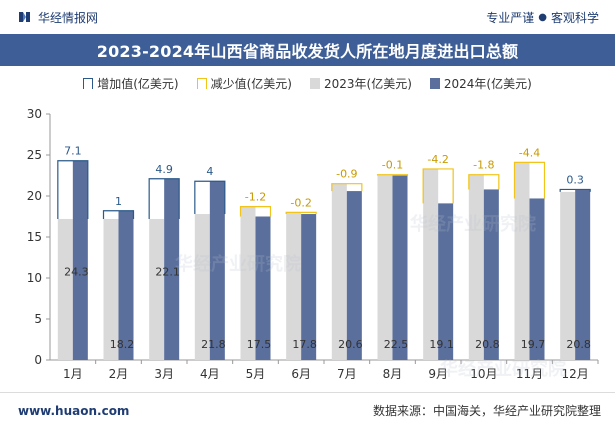 The image size is (615, 428). I want to click on y-tick-label: 20, so click(34, 196).